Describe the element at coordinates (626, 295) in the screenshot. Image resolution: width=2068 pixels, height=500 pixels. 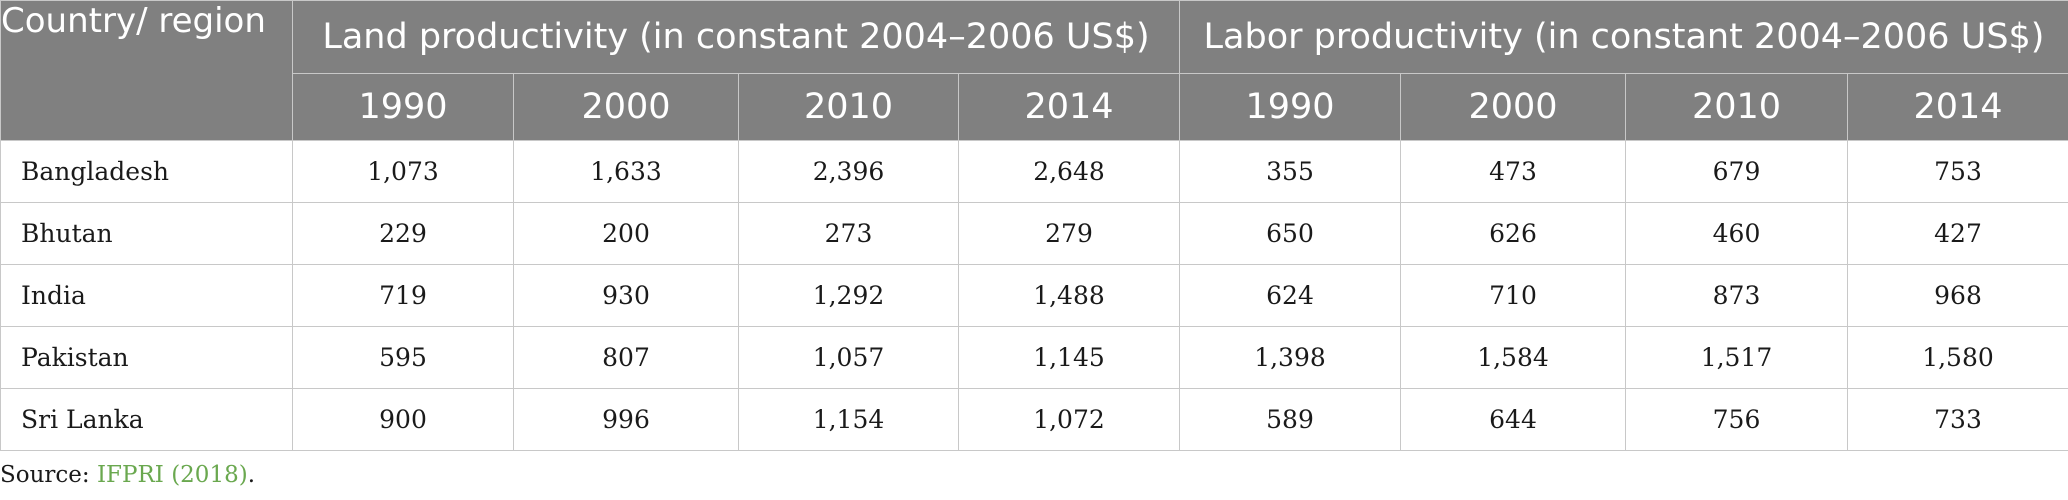
I see `land-cell: 930` at that location.